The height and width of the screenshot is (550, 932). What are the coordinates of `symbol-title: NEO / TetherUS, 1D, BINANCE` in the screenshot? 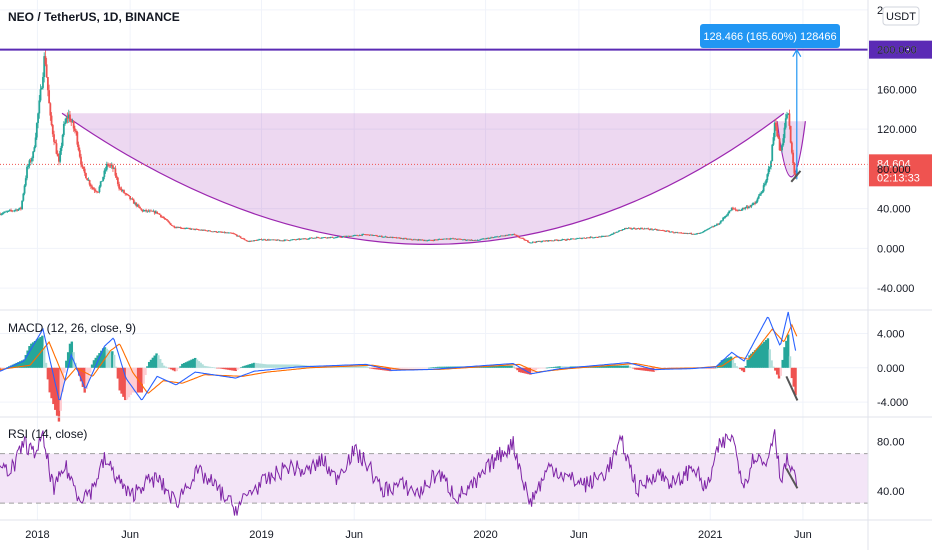 It's located at (94, 17).